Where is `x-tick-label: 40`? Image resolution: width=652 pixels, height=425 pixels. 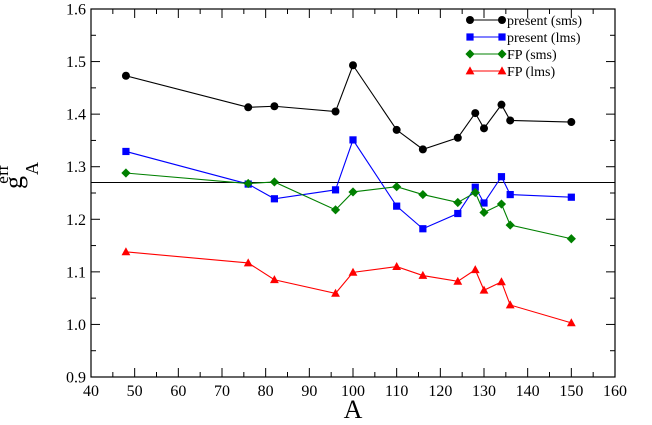
x-tick-label: 40 is located at coordinates (91, 391).